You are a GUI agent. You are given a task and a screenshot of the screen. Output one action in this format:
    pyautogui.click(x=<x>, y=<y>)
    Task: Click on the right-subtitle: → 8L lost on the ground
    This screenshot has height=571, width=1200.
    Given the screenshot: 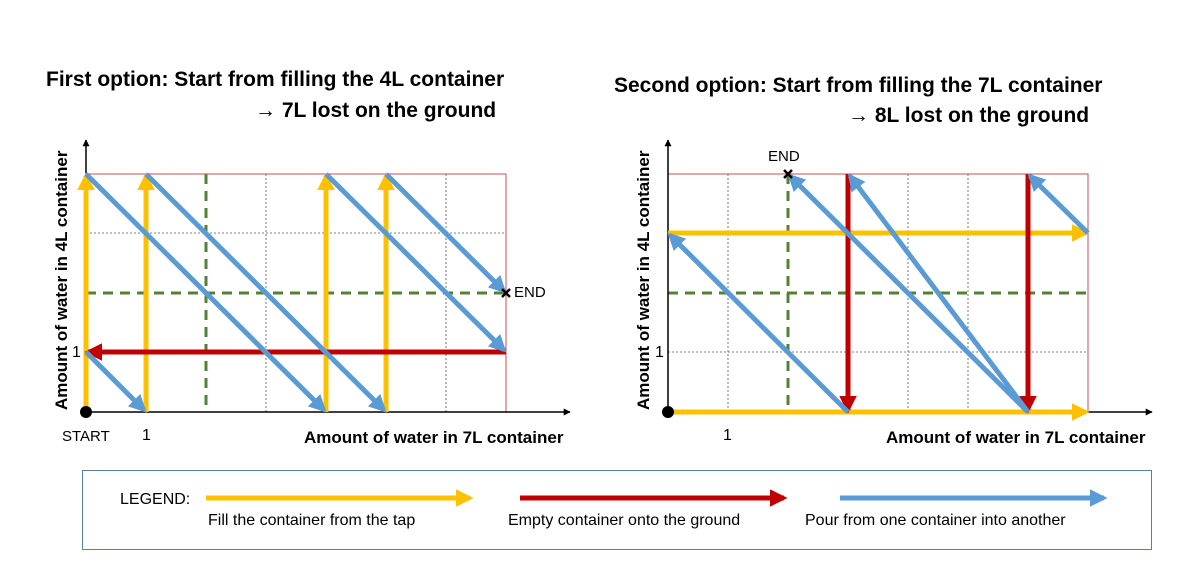 What is the action you would take?
    pyautogui.click(x=969, y=115)
    